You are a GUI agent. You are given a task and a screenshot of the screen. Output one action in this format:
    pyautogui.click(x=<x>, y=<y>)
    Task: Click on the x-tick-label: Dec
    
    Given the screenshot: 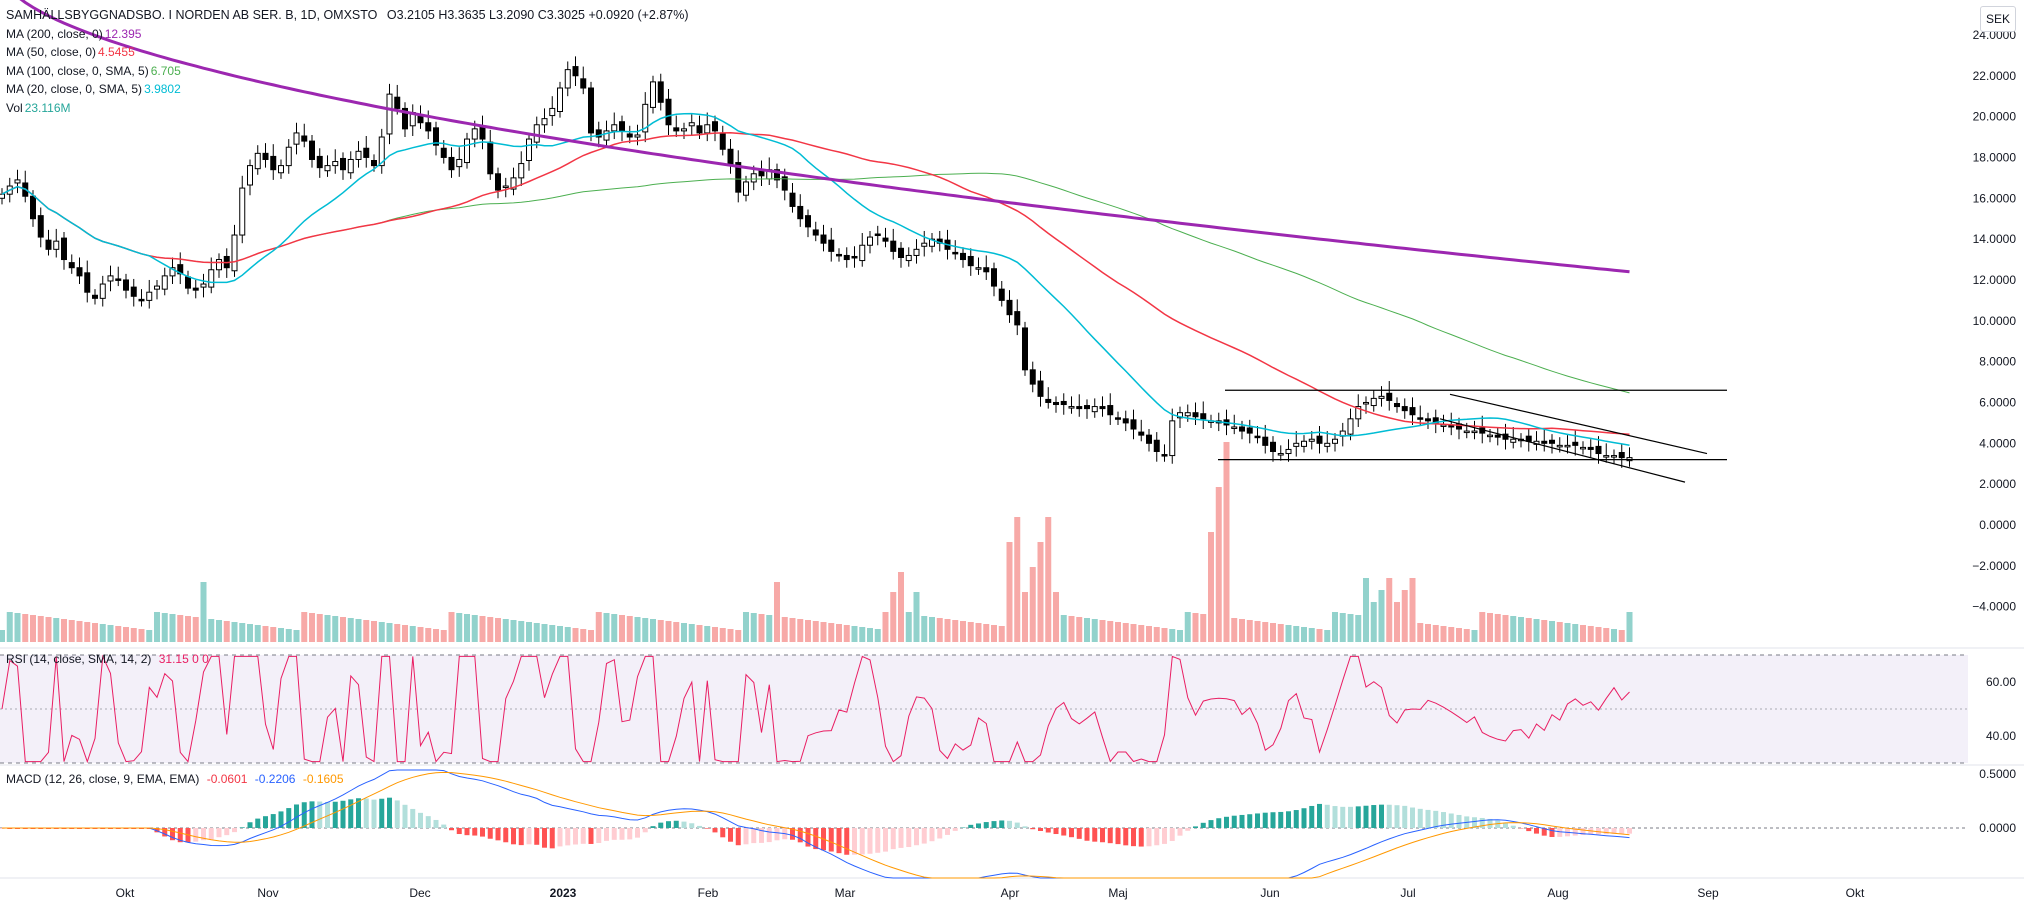 What is the action you would take?
    pyautogui.click(x=419, y=893)
    